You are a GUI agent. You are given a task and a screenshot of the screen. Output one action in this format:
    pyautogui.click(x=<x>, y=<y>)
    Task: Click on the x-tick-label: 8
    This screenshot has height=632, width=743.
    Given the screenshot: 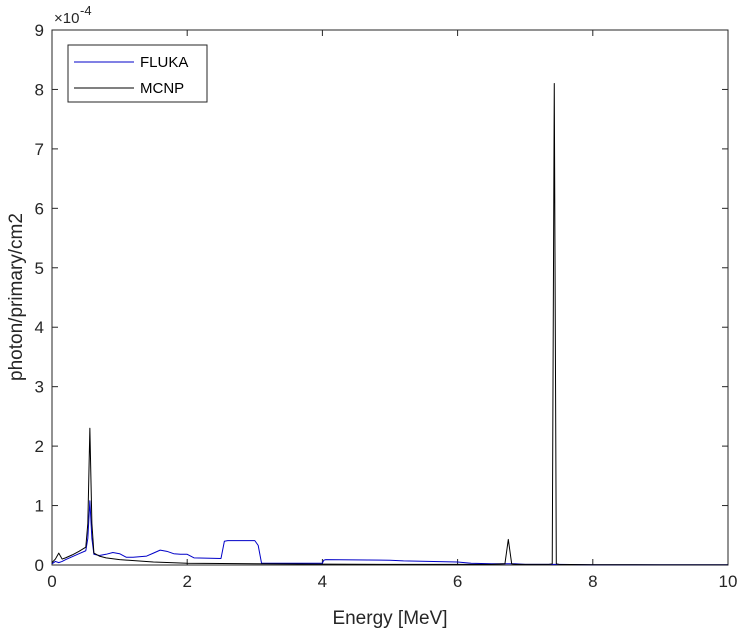 What is the action you would take?
    pyautogui.click(x=592, y=581)
    